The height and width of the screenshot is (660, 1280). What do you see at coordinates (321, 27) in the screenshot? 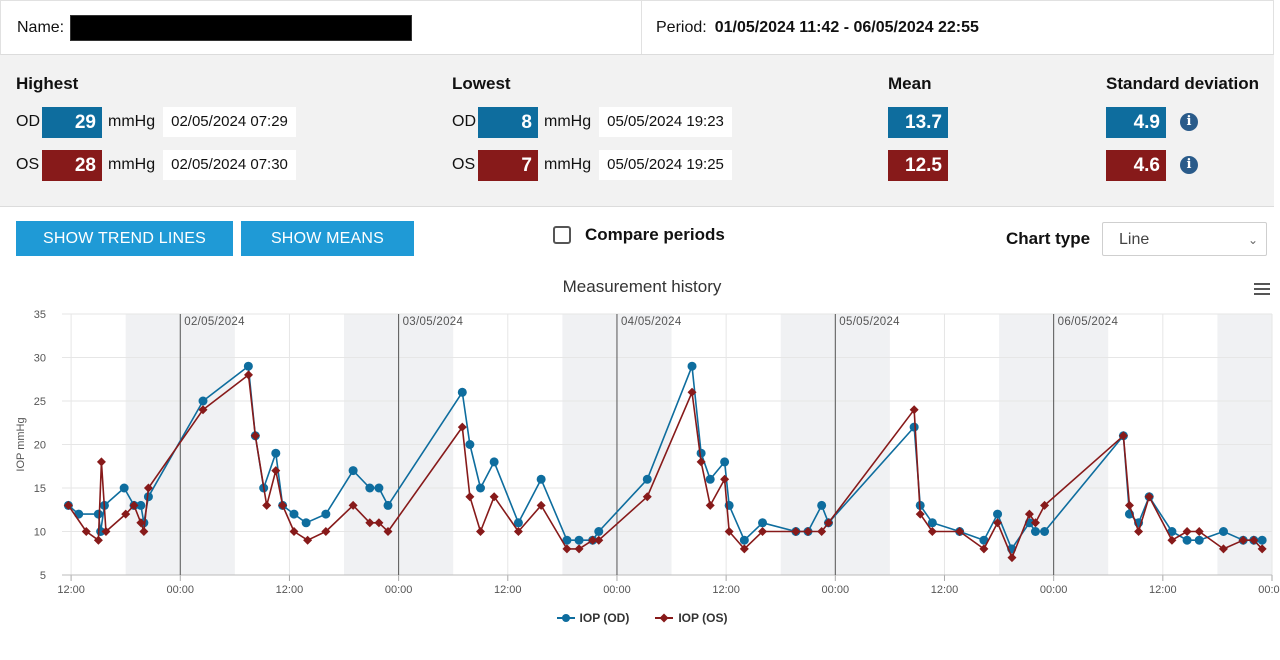
I see `patient-name-cell: Name:` at bounding box center [321, 27].